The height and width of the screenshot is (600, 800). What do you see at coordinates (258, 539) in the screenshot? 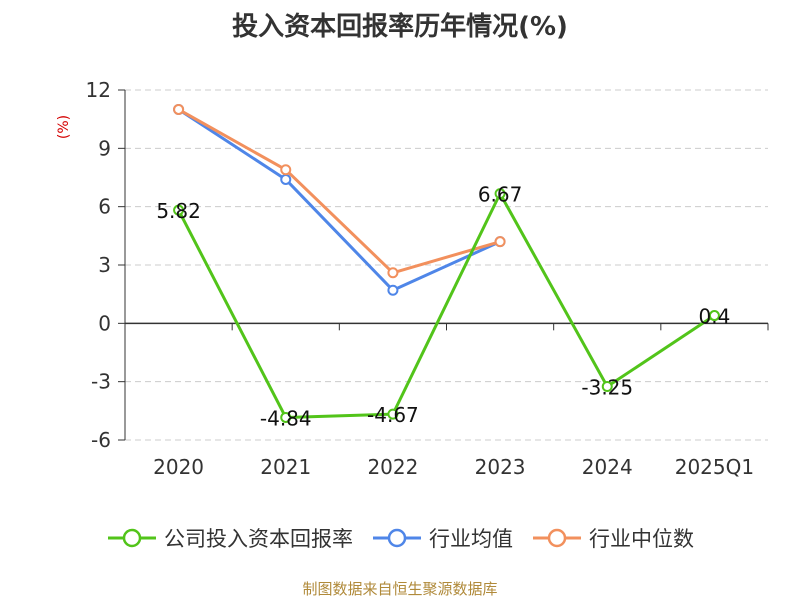
I see `legend-label: 公司投入资本回报率` at bounding box center [258, 539].